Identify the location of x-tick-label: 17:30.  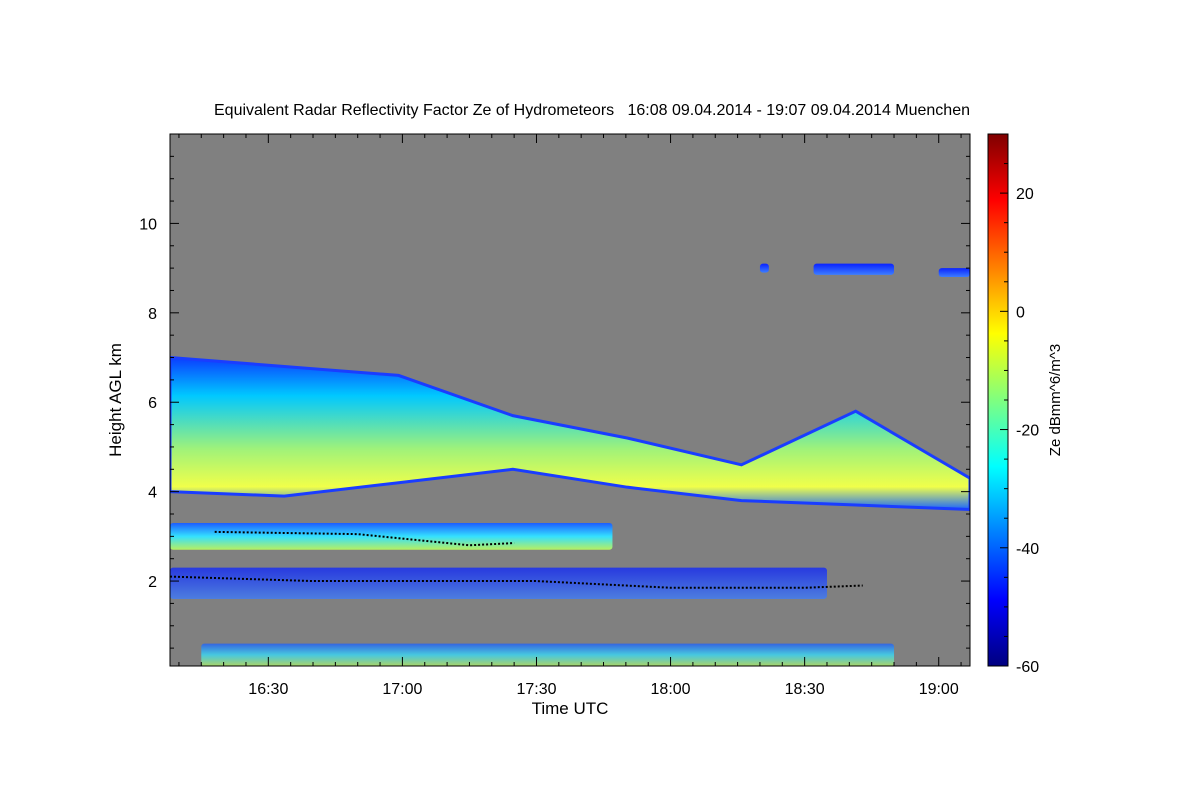
(536, 689).